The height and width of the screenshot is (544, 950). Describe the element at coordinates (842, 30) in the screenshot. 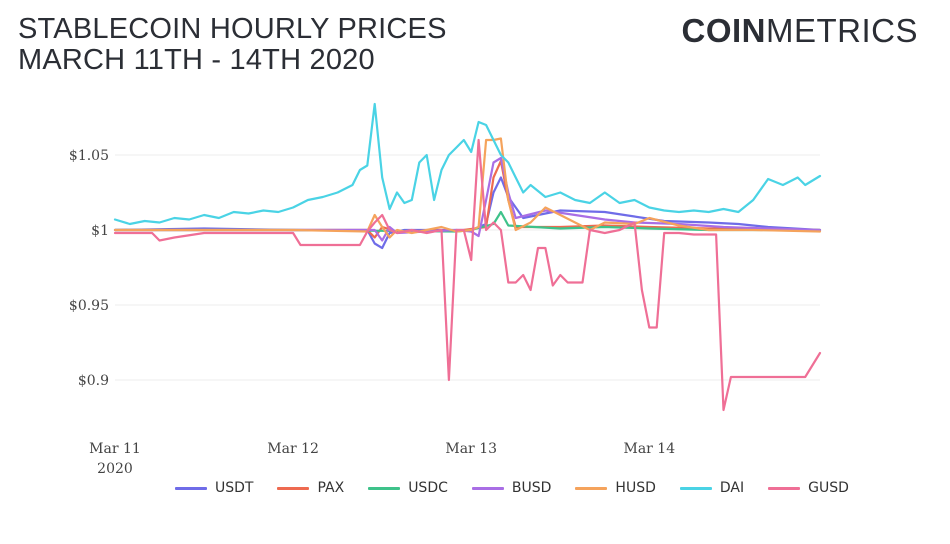

I see `logo-text-metrics: METRICS` at that location.